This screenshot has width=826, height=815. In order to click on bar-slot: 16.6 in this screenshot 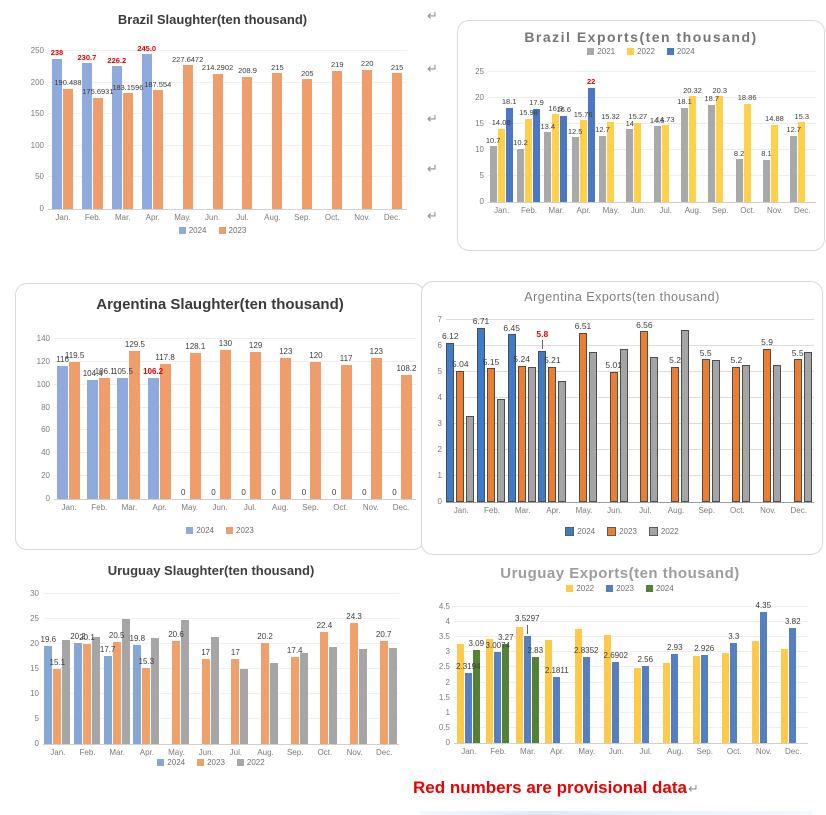, I will do `click(564, 137)`.